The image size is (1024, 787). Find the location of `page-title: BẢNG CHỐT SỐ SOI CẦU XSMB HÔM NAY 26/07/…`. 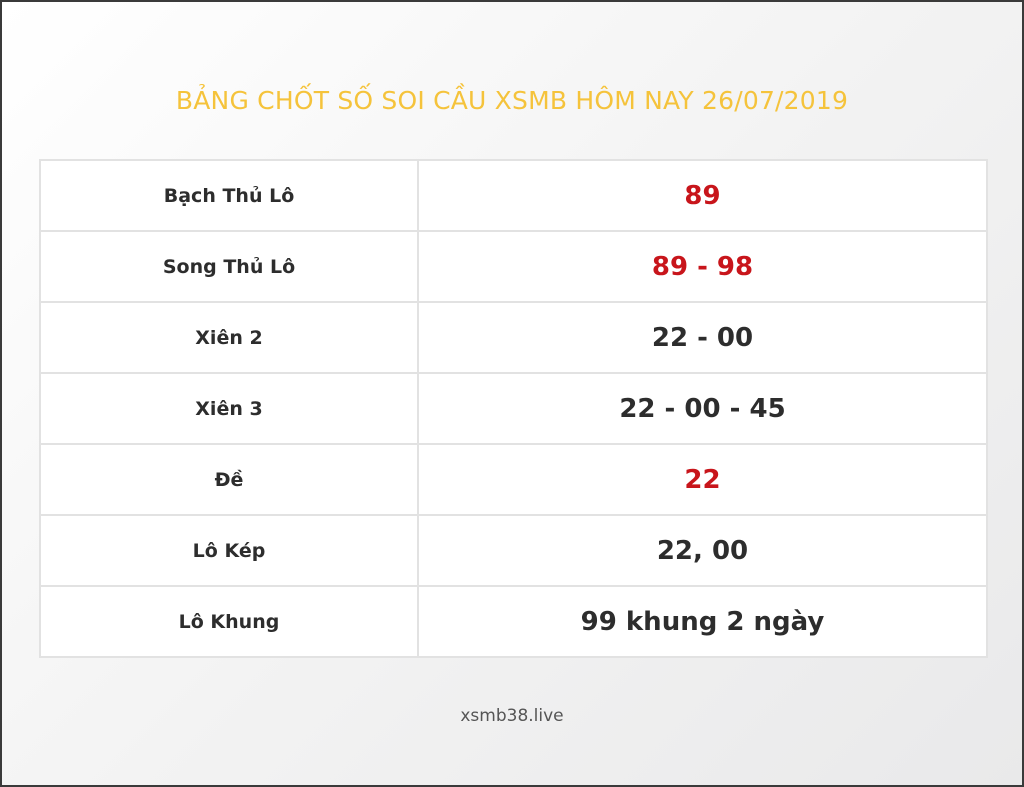

page-title: BẢNG CHỐT SỐ SOI CẦU XSMB HÔM NAY 26/07/… is located at coordinates (512, 100).